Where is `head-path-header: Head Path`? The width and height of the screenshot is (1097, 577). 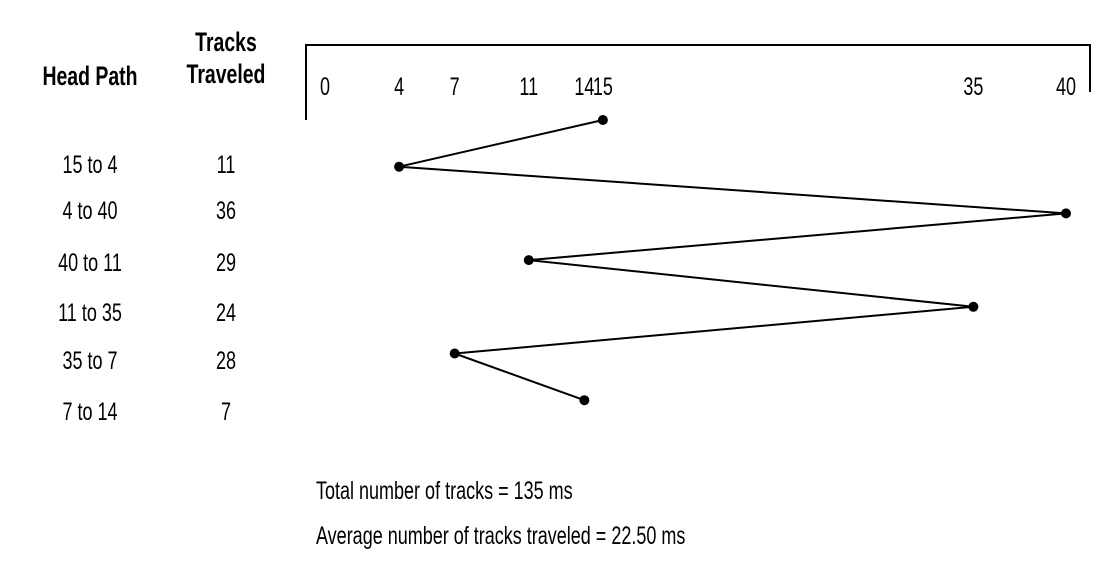
head-path-header: Head Path is located at coordinates (90, 76).